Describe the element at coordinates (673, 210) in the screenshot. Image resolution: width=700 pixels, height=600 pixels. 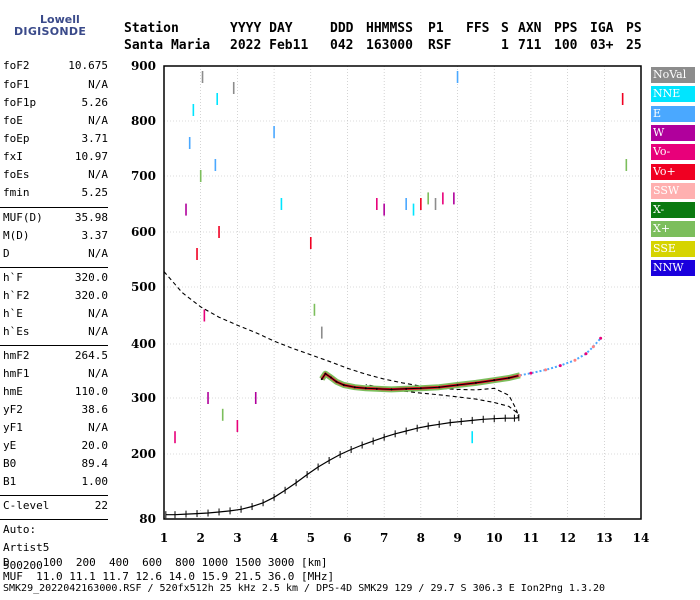
I see `legend-item-x-: X-` at that location.